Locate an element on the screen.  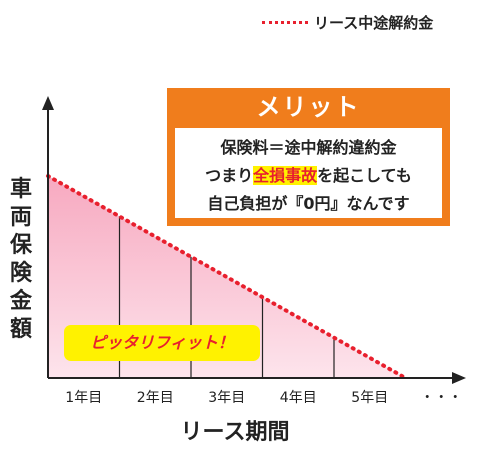
fit-badge: ピッタリフィット！ is located at coordinates (162, 343).